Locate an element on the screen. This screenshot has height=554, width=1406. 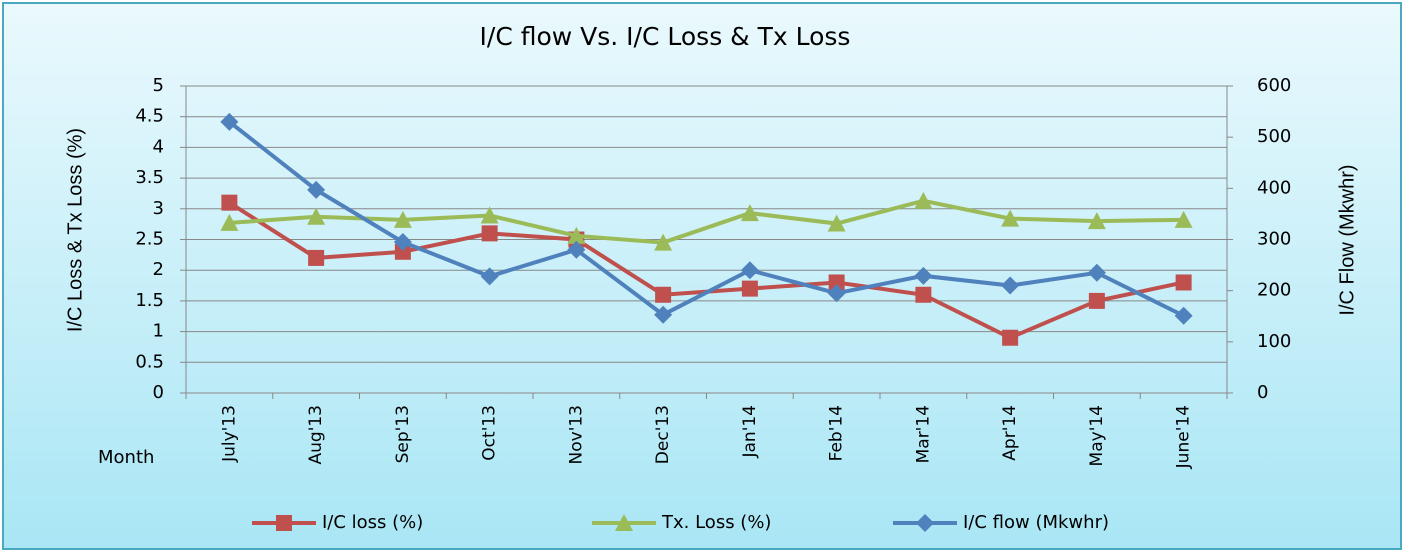
y-tick-label: 2 is located at coordinates (158, 269).